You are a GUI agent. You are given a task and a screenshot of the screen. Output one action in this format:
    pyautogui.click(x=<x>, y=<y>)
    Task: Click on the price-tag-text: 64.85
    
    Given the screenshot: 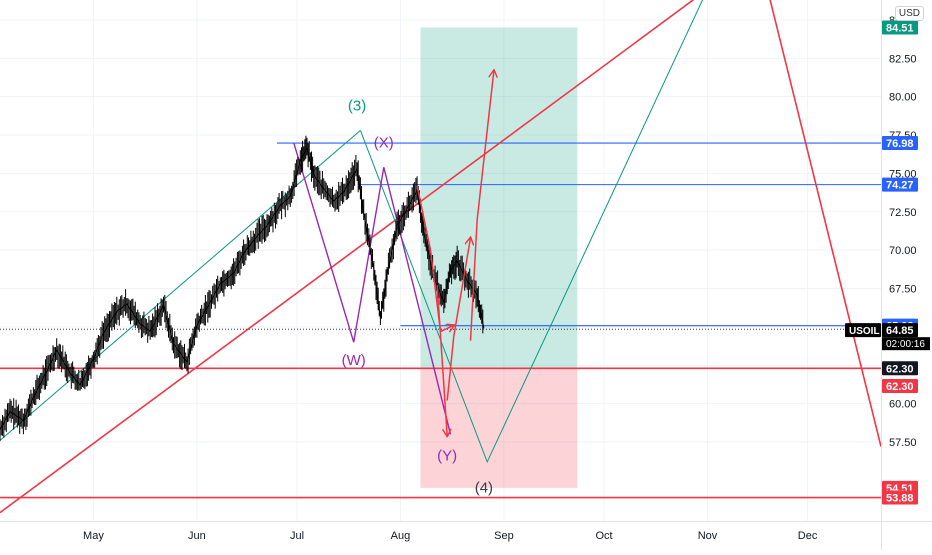 What is the action you would take?
    pyautogui.click(x=900, y=331)
    